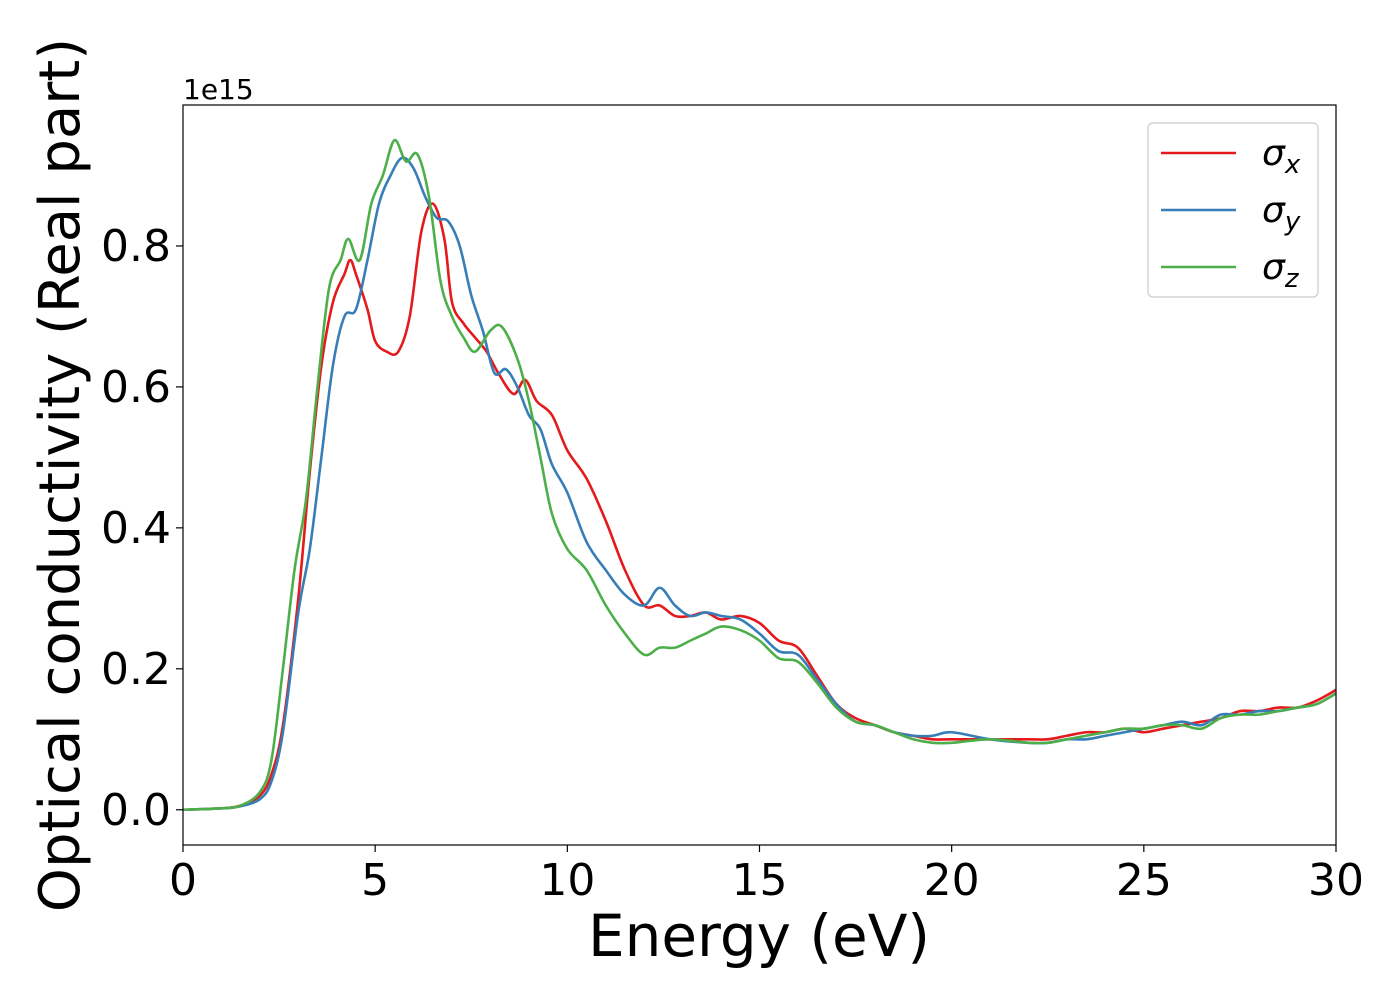  What do you see at coordinates (759, 936) in the screenshot?
I see `x-axis-label: Energy (eV)` at bounding box center [759, 936].